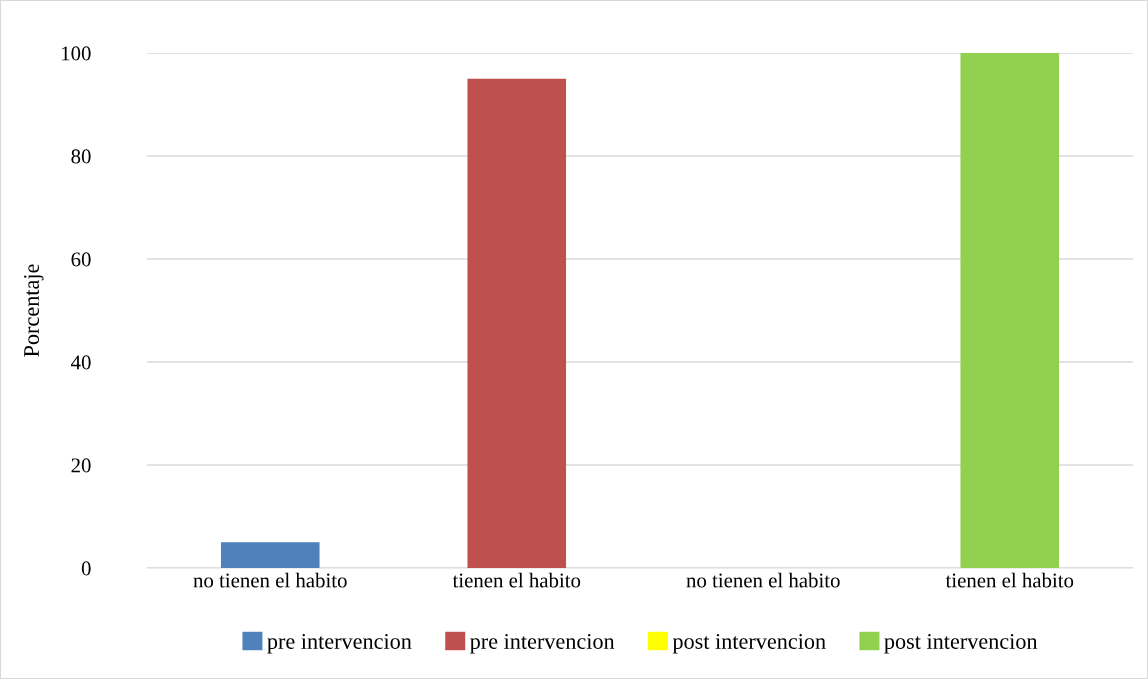 This screenshot has height=679, width=1148. Describe the element at coordinates (81, 259) in the screenshot. I see `y-tick-label: 60` at that location.